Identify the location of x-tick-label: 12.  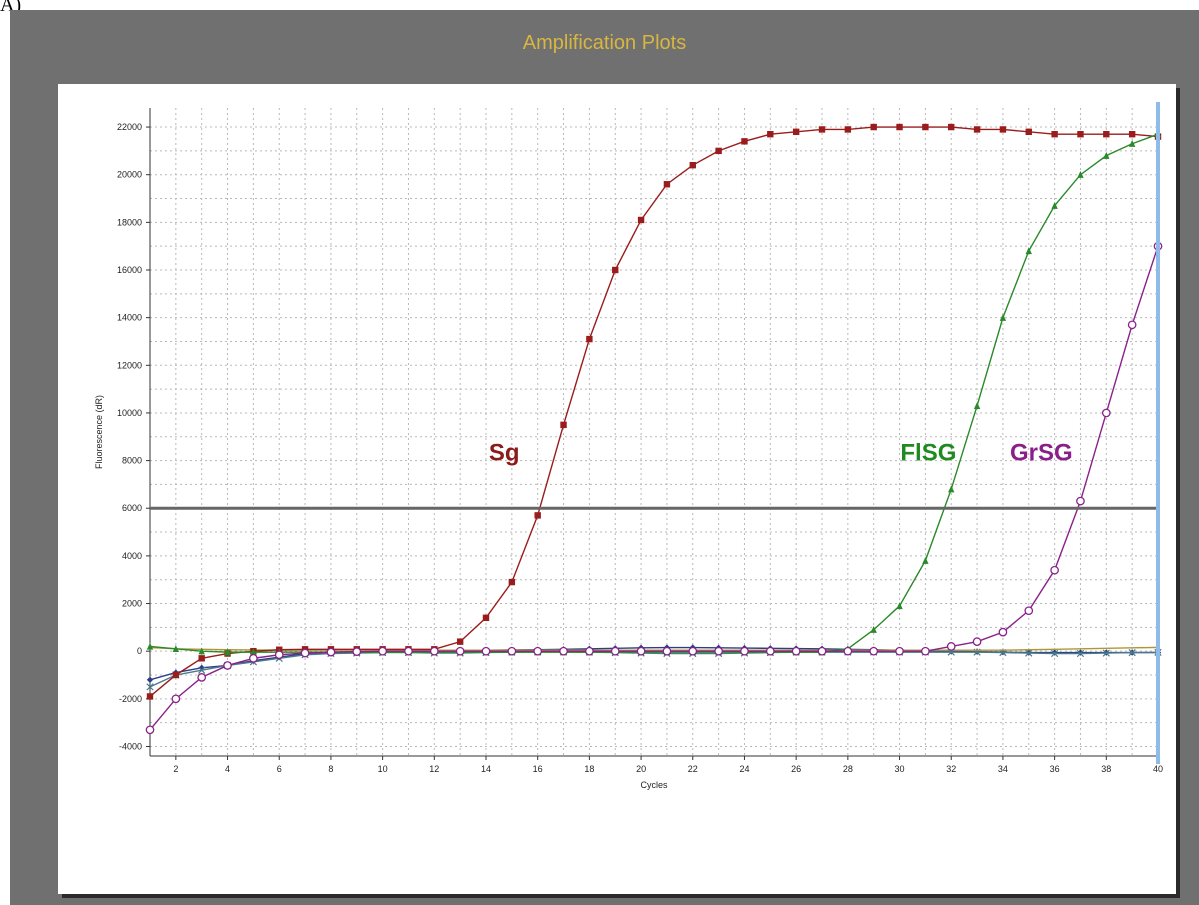
(434, 769).